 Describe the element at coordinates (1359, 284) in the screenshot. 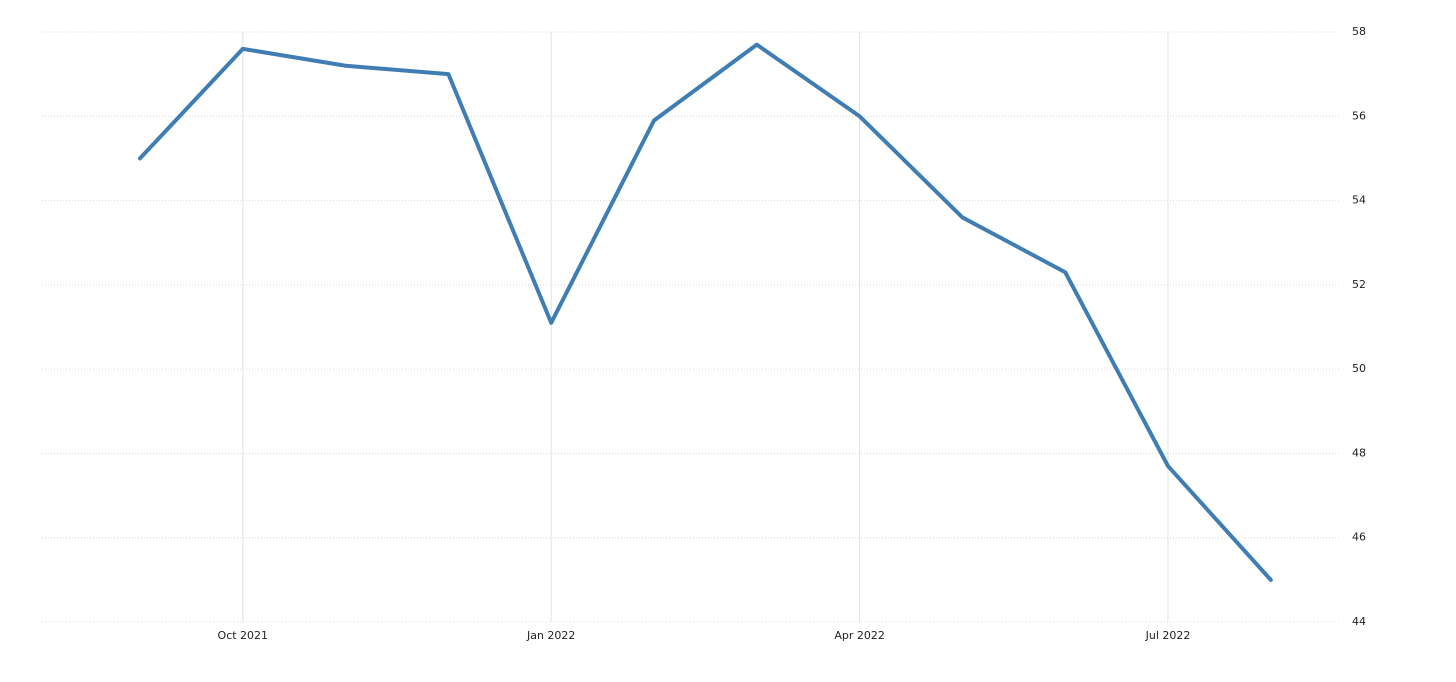

I see `y-tick-label: 52` at that location.